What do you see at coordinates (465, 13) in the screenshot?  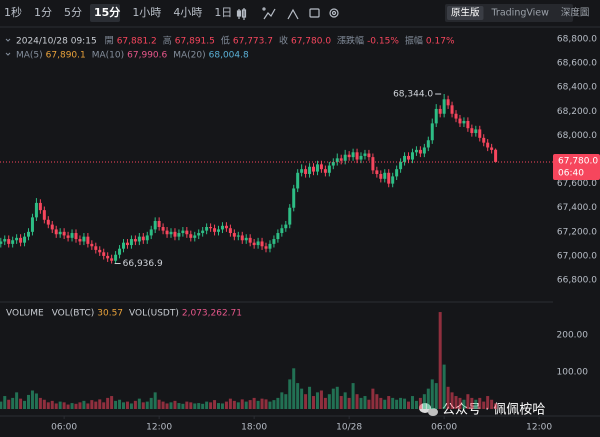 I see `view-tab: 原生版` at bounding box center [465, 13].